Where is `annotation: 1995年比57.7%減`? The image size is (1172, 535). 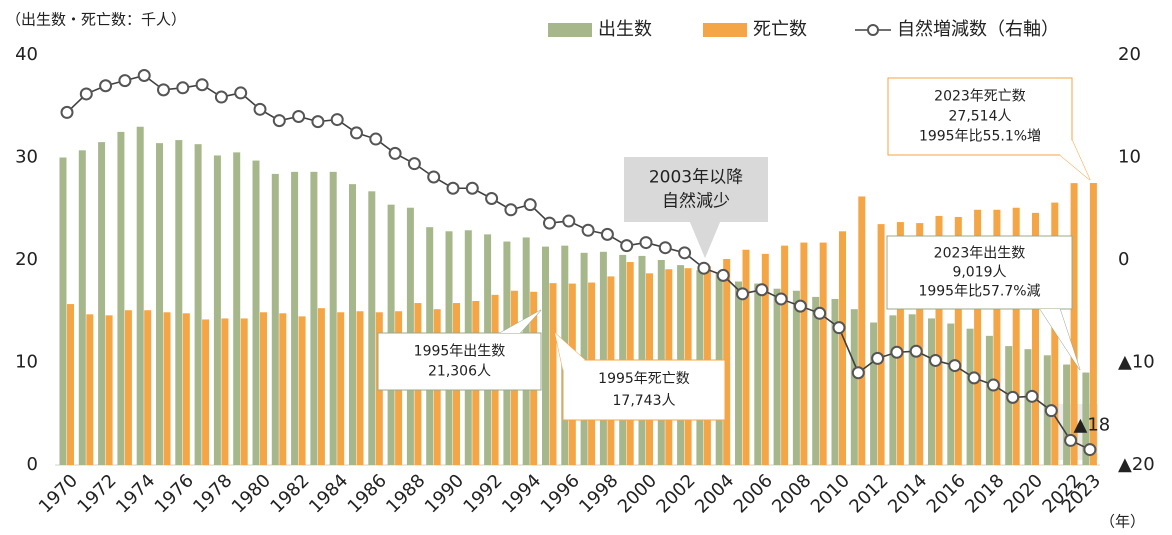 annotation: 1995年比57.7%減 is located at coordinates (979, 291).